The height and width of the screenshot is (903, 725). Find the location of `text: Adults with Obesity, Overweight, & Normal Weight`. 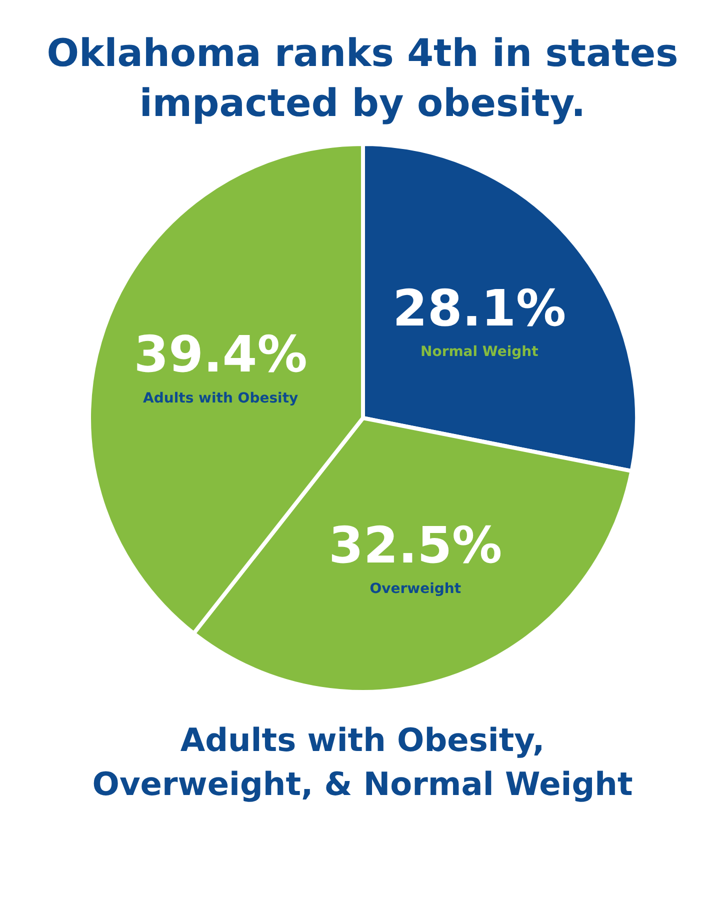

text: Adults with Obesity, Overweight, & Normal Weight is located at coordinates (362, 762).